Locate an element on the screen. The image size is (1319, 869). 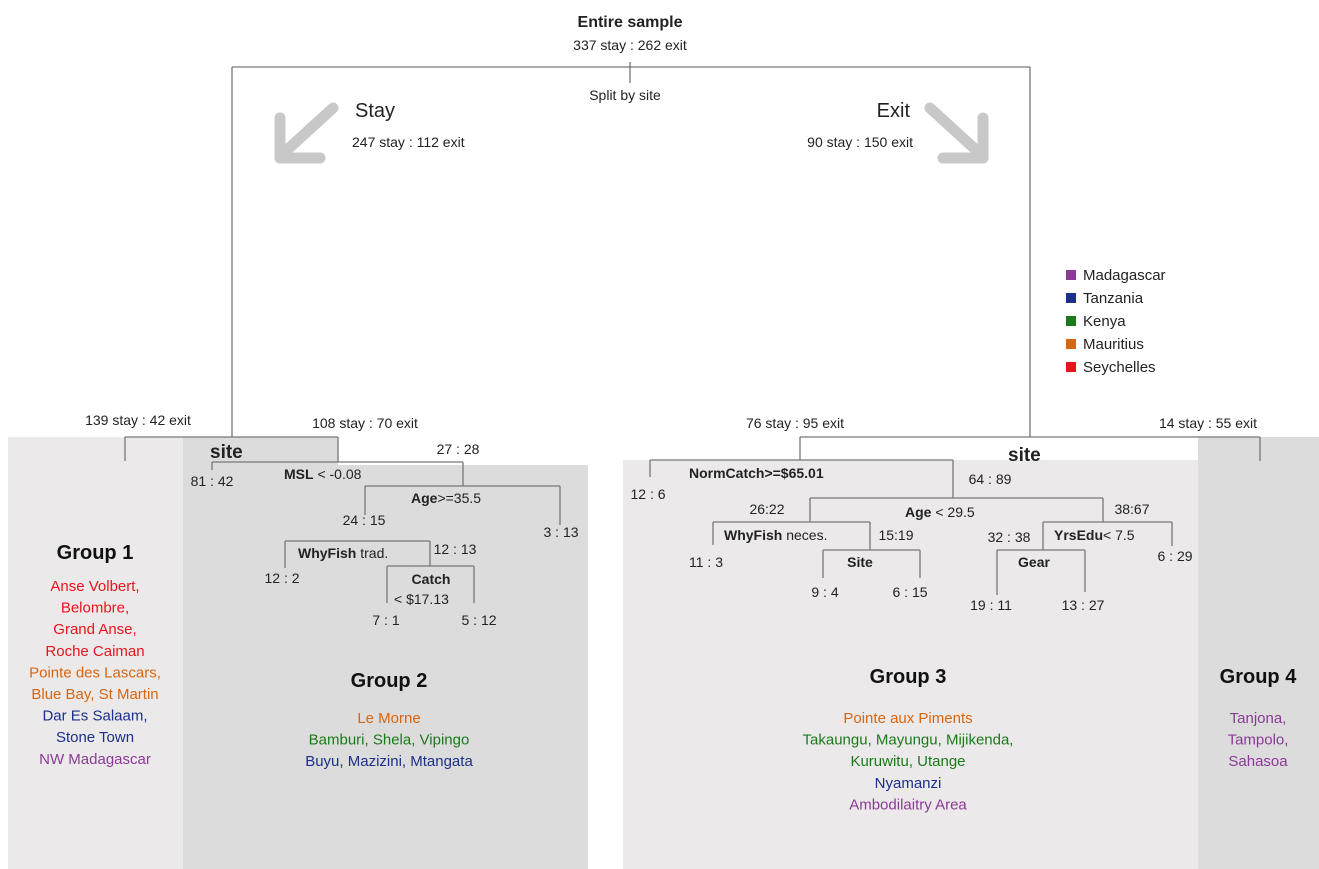
legend-label-tanzania: Tanzania is located at coordinates (1113, 298).